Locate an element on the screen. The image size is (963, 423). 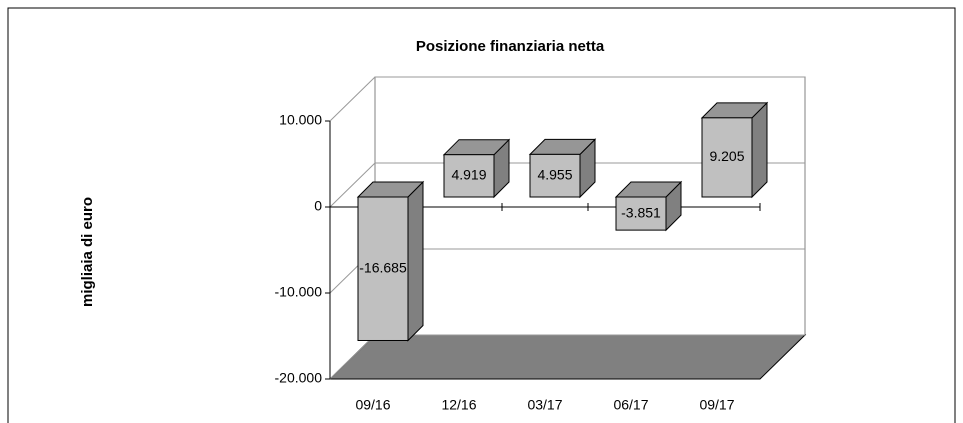
data-label: -3.851 is located at coordinates (641, 212).